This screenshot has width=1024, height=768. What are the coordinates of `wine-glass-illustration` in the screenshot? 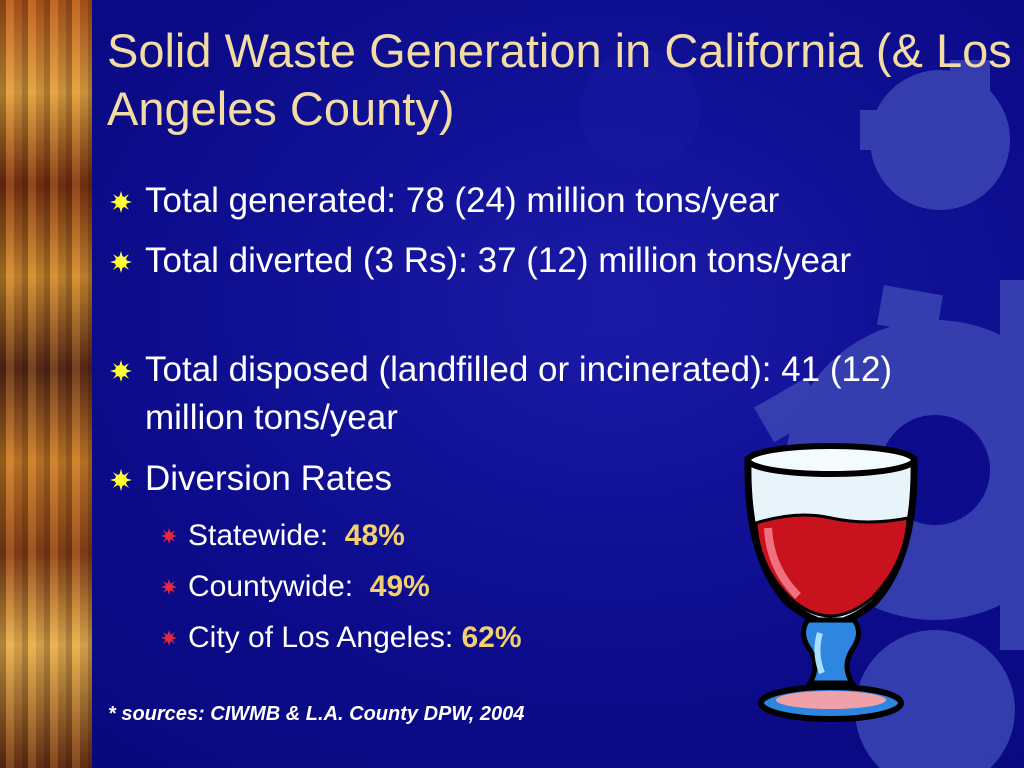 It's located at (831, 582).